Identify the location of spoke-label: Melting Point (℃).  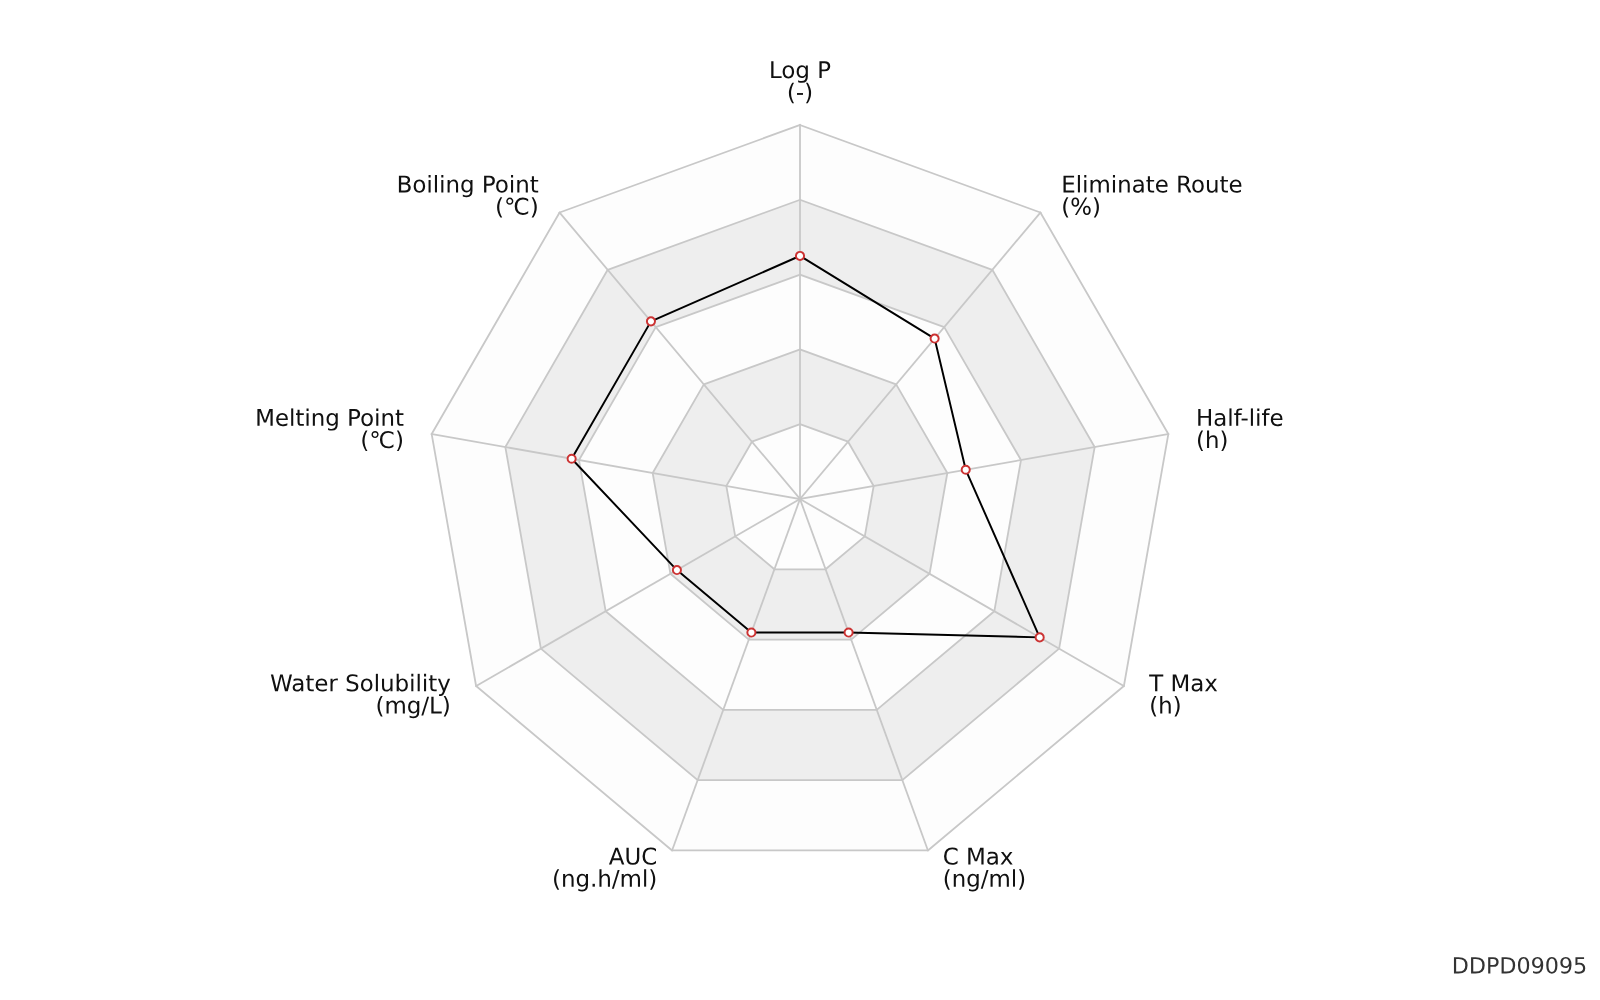
(330, 430).